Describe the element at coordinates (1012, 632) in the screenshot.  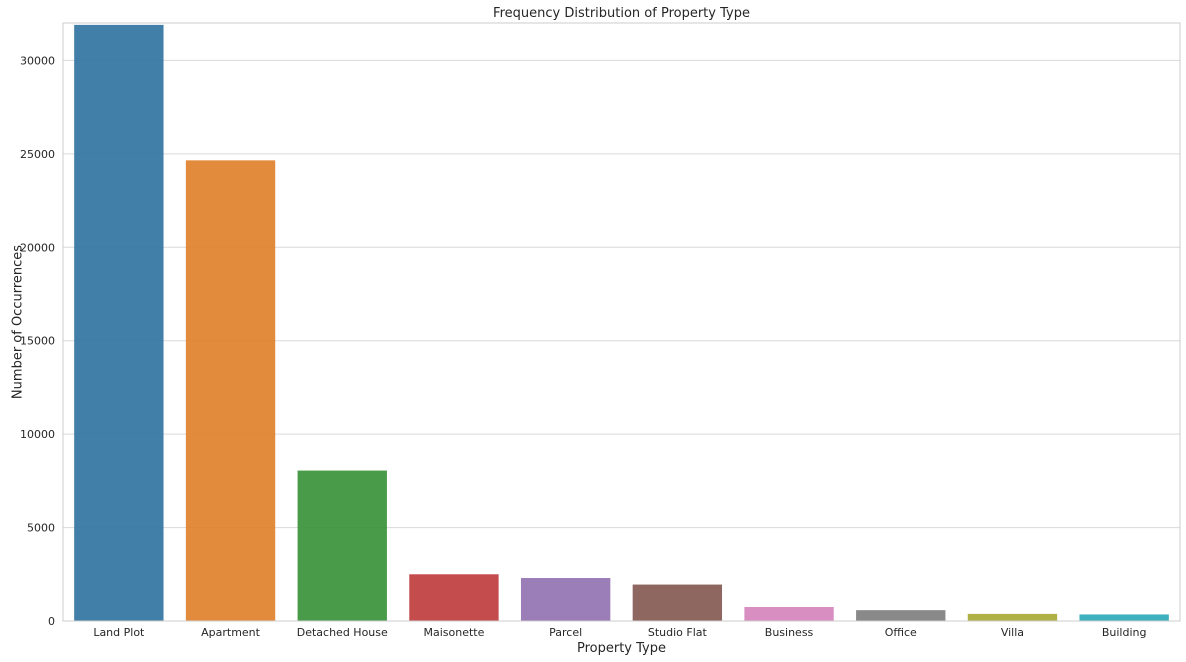
I see `x-tick-label: Villa` at that location.